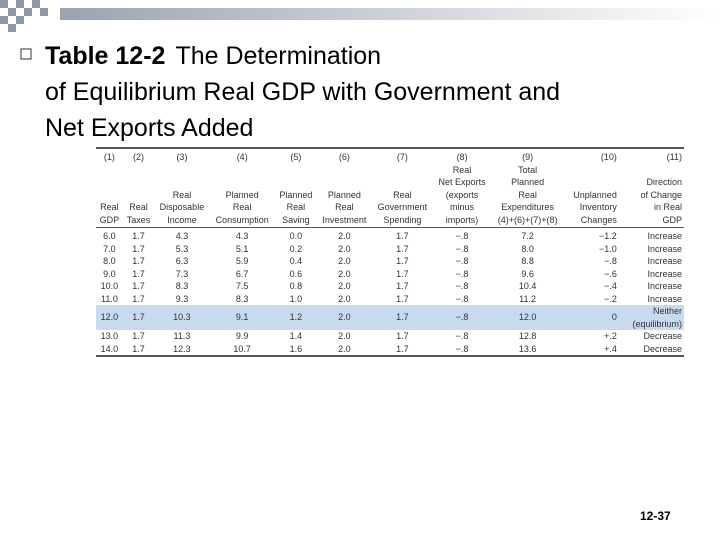  Describe the element at coordinates (402, 155) in the screenshot. I see `column-number: (7)` at that location.